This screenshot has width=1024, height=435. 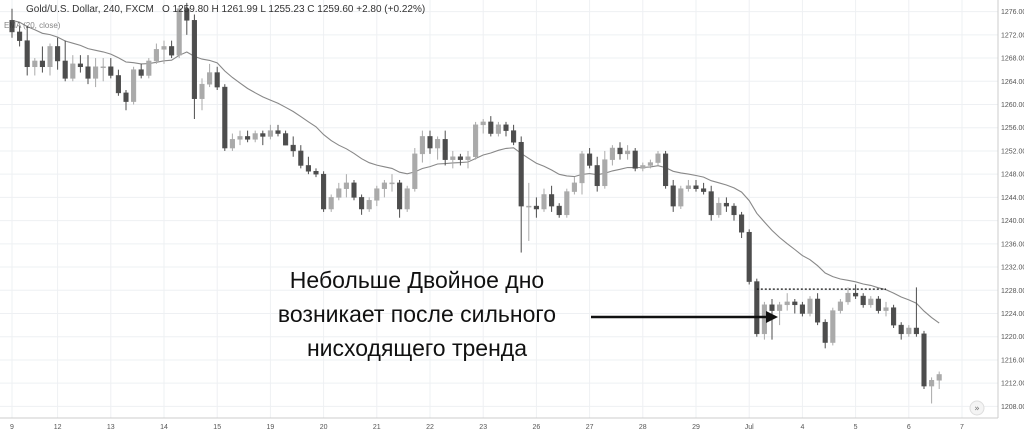 I want to click on x-tick-label: 21, so click(x=377, y=427).